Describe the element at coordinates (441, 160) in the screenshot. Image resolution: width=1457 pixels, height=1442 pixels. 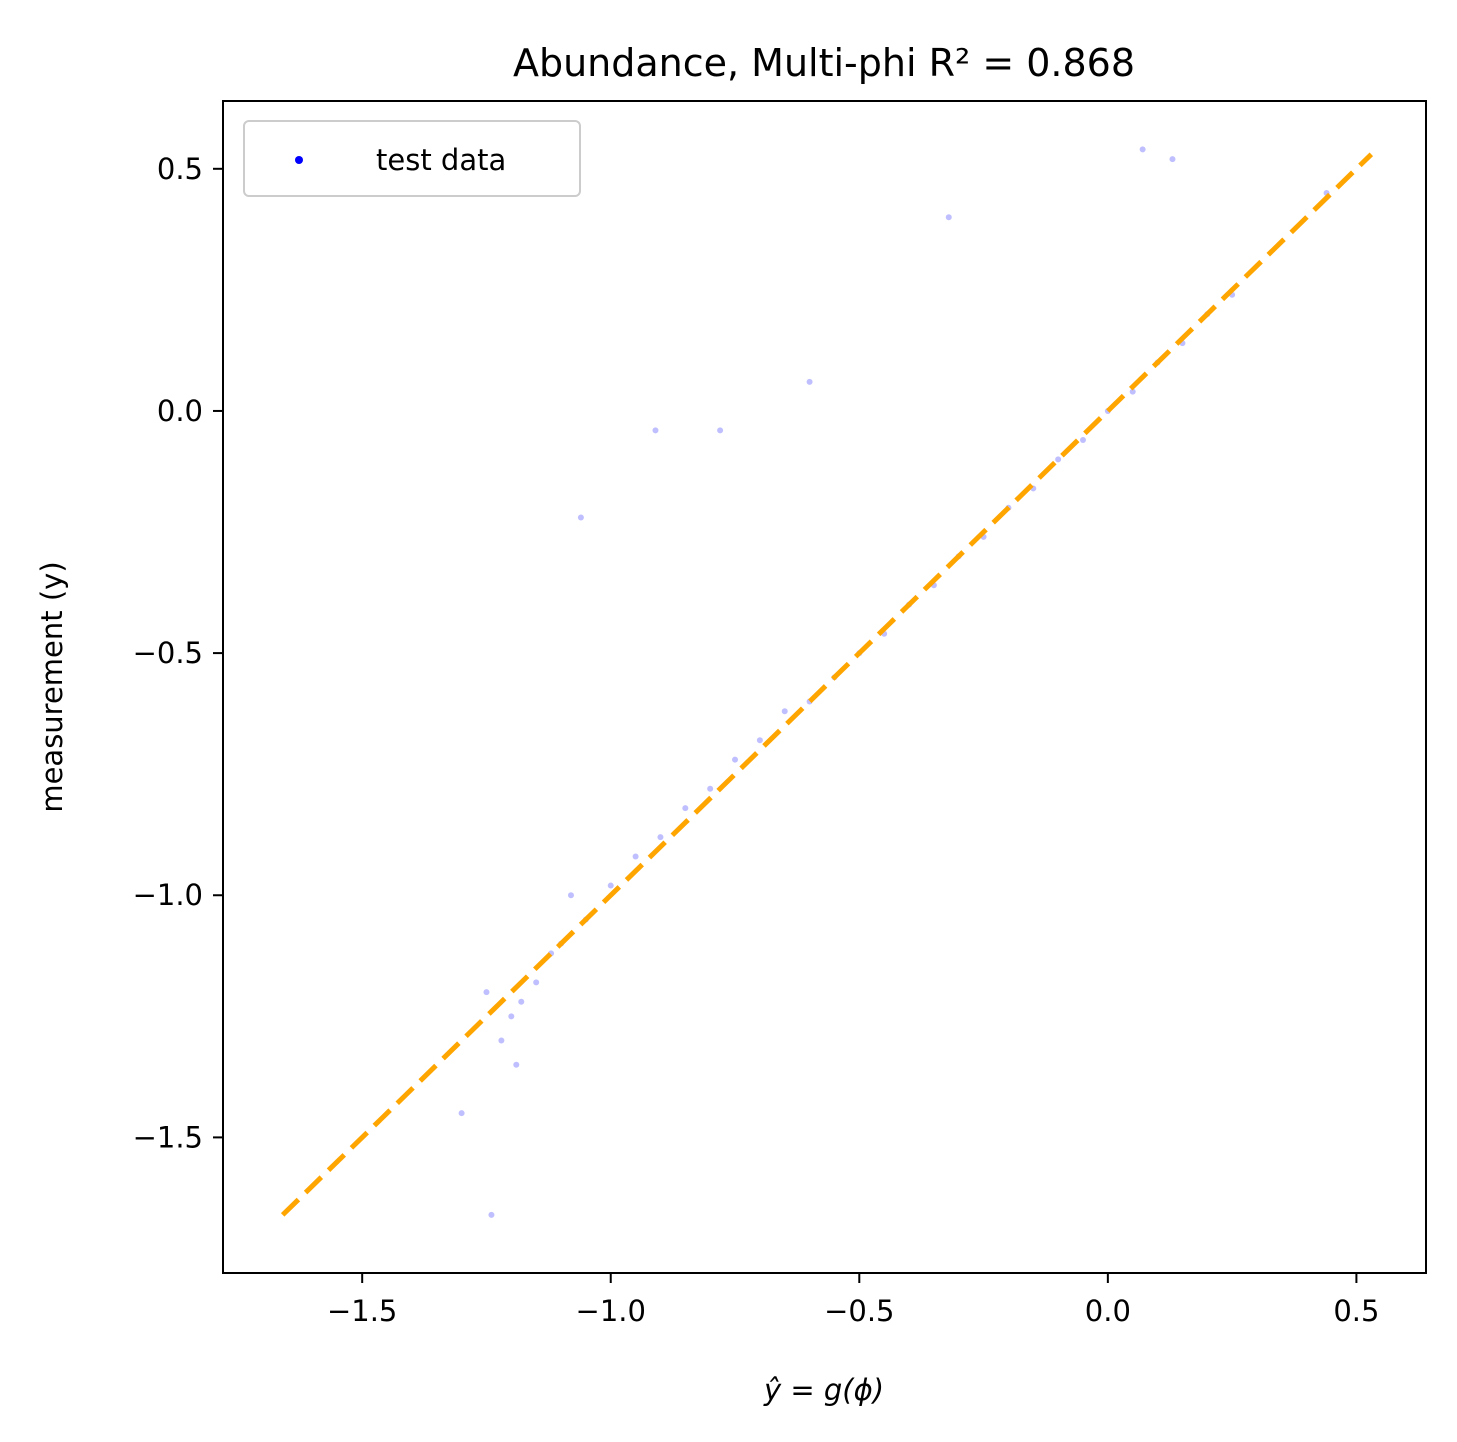
I see `legend-label: test data` at that location.